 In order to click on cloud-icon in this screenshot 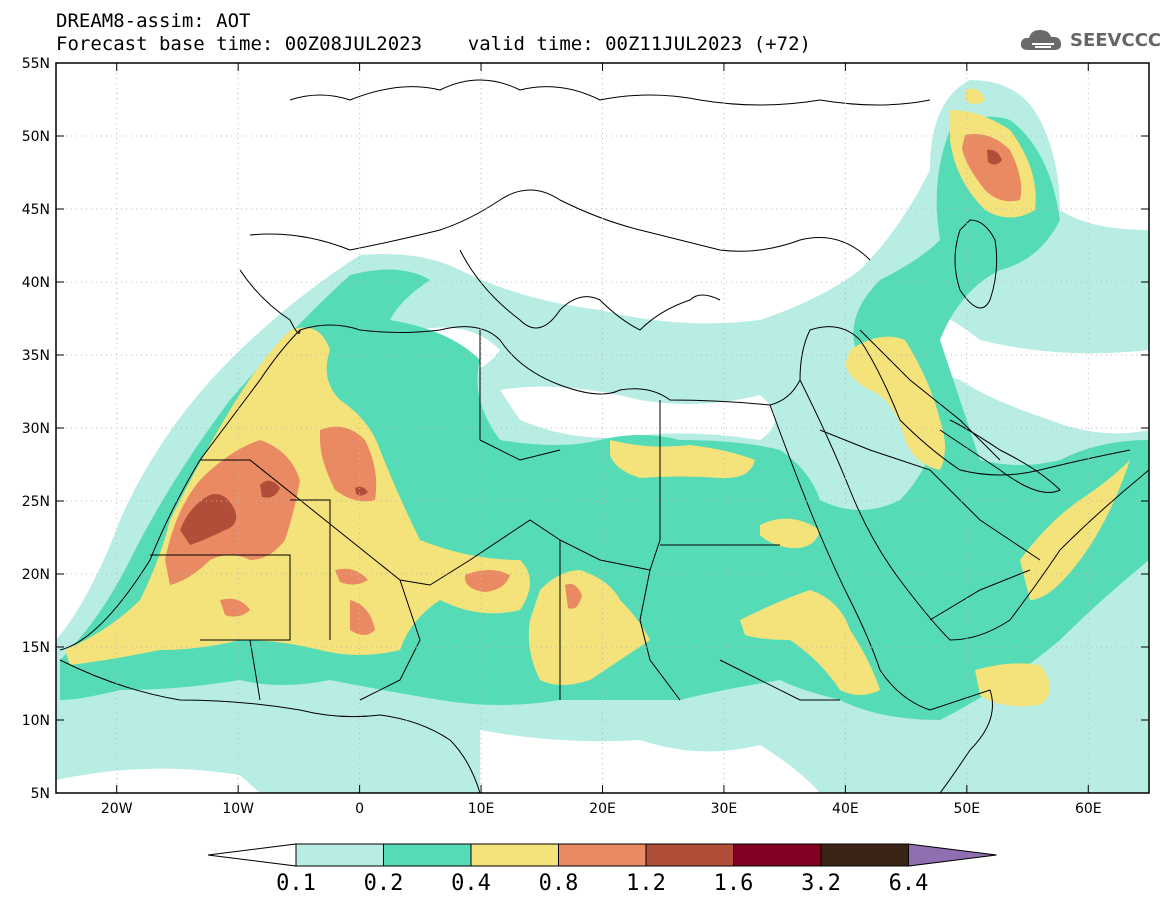, I will do `click(1041, 40)`.